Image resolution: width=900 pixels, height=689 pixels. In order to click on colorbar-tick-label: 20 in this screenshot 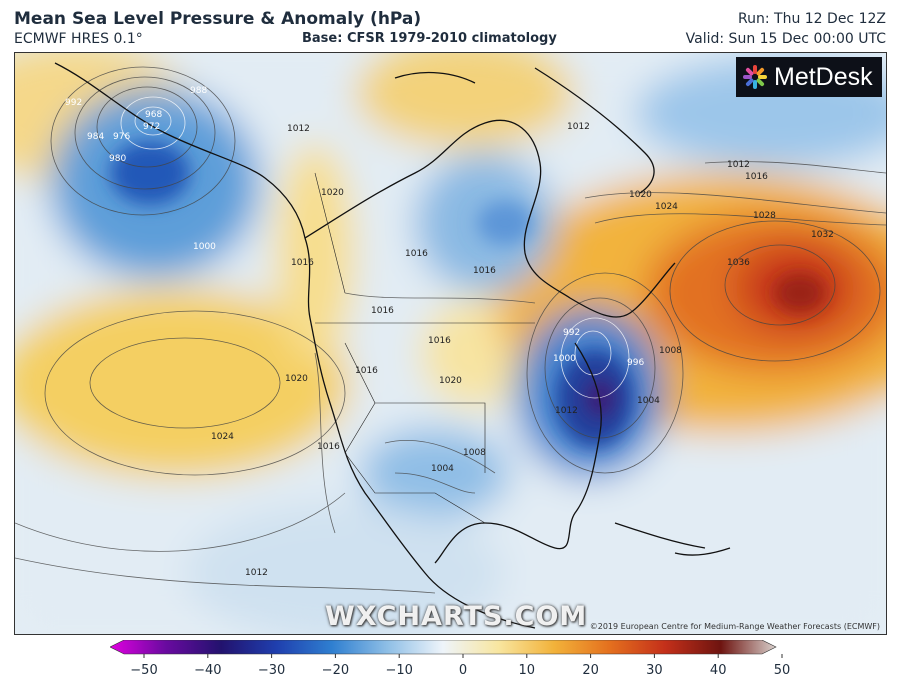, I will do `click(590, 670)`.